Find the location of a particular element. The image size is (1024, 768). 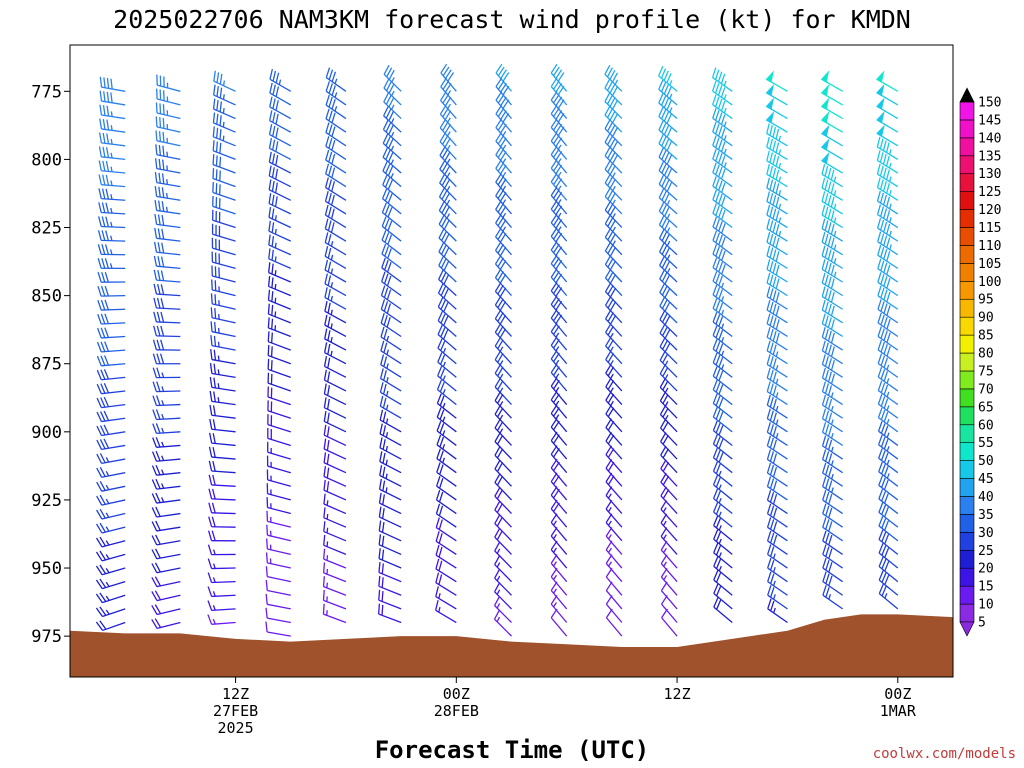

terrain is located at coordinates (511, 645).